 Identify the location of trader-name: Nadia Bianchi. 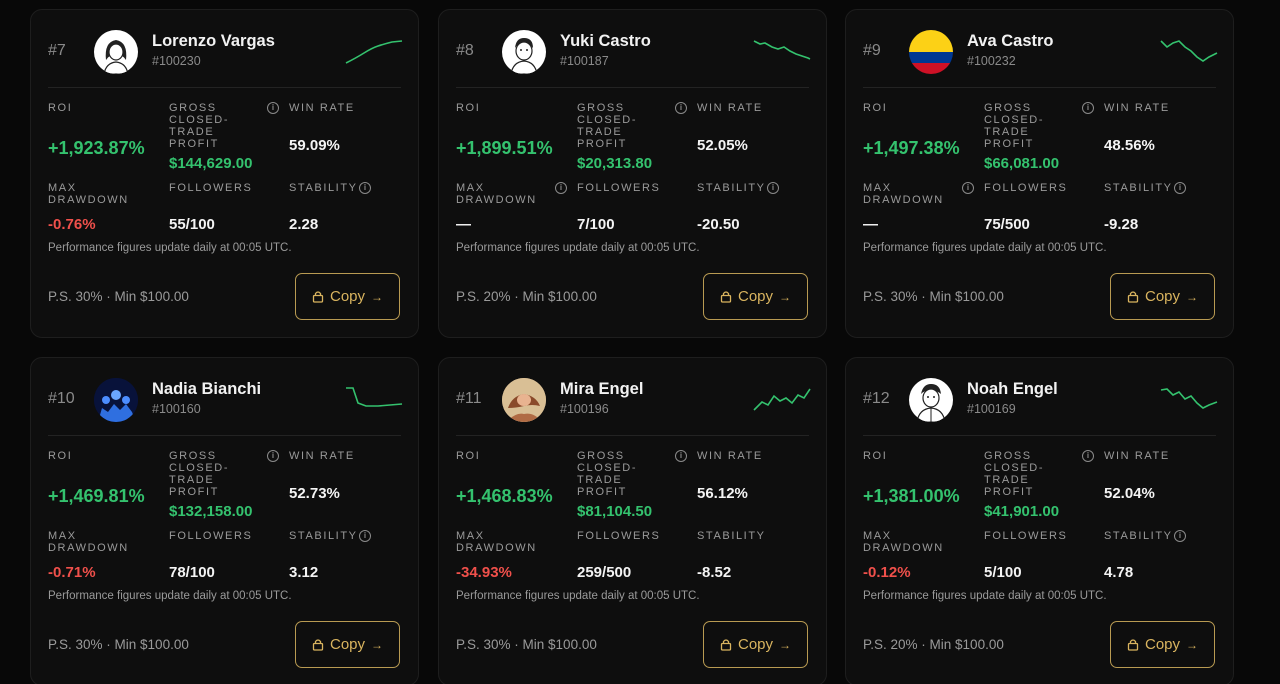
(207, 389).